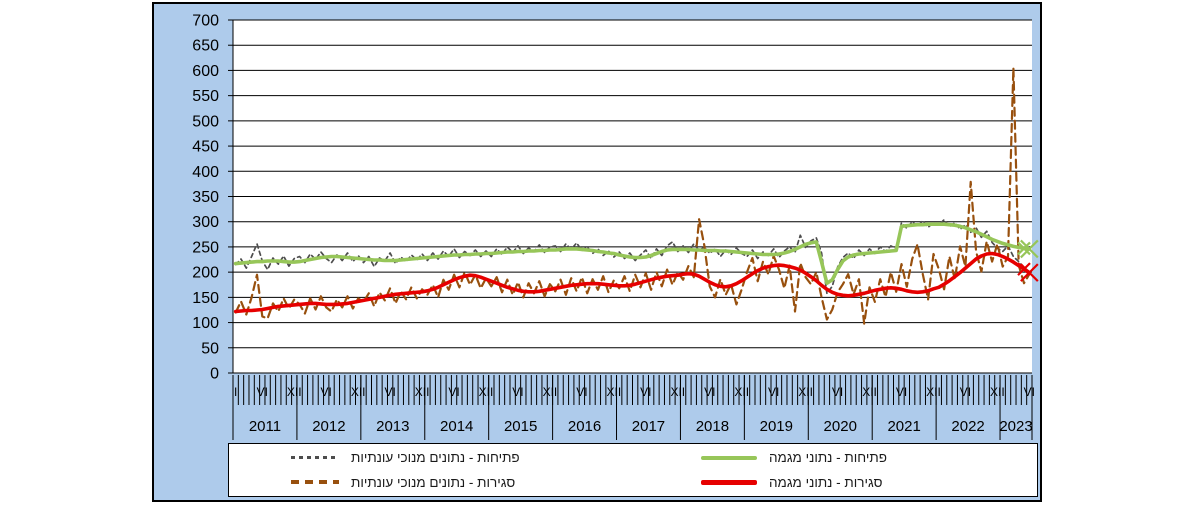 The width and height of the screenshot is (1200, 507). Describe the element at coordinates (205, 197) in the screenshot. I see `y-axis-label: 350` at that location.